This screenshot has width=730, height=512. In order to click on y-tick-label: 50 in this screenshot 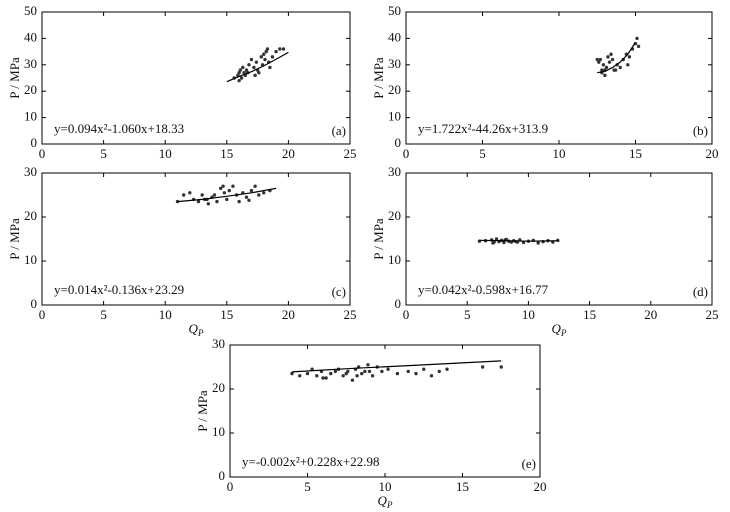, I will do `click(394, 10)`.